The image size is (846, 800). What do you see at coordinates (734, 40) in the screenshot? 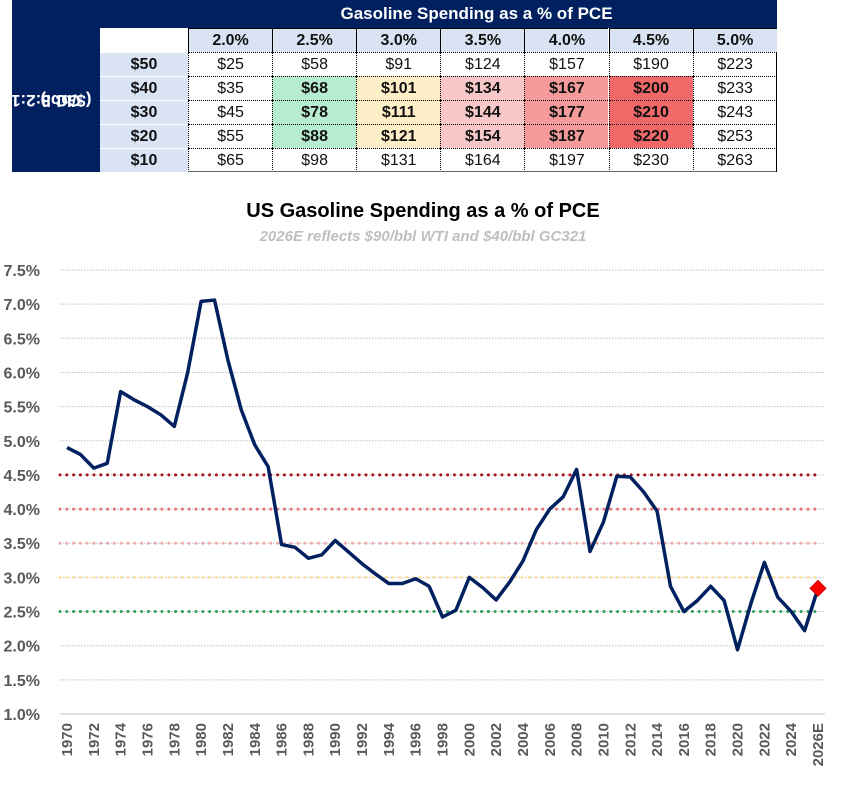
I see `column-header: 5.0%` at bounding box center [734, 40].